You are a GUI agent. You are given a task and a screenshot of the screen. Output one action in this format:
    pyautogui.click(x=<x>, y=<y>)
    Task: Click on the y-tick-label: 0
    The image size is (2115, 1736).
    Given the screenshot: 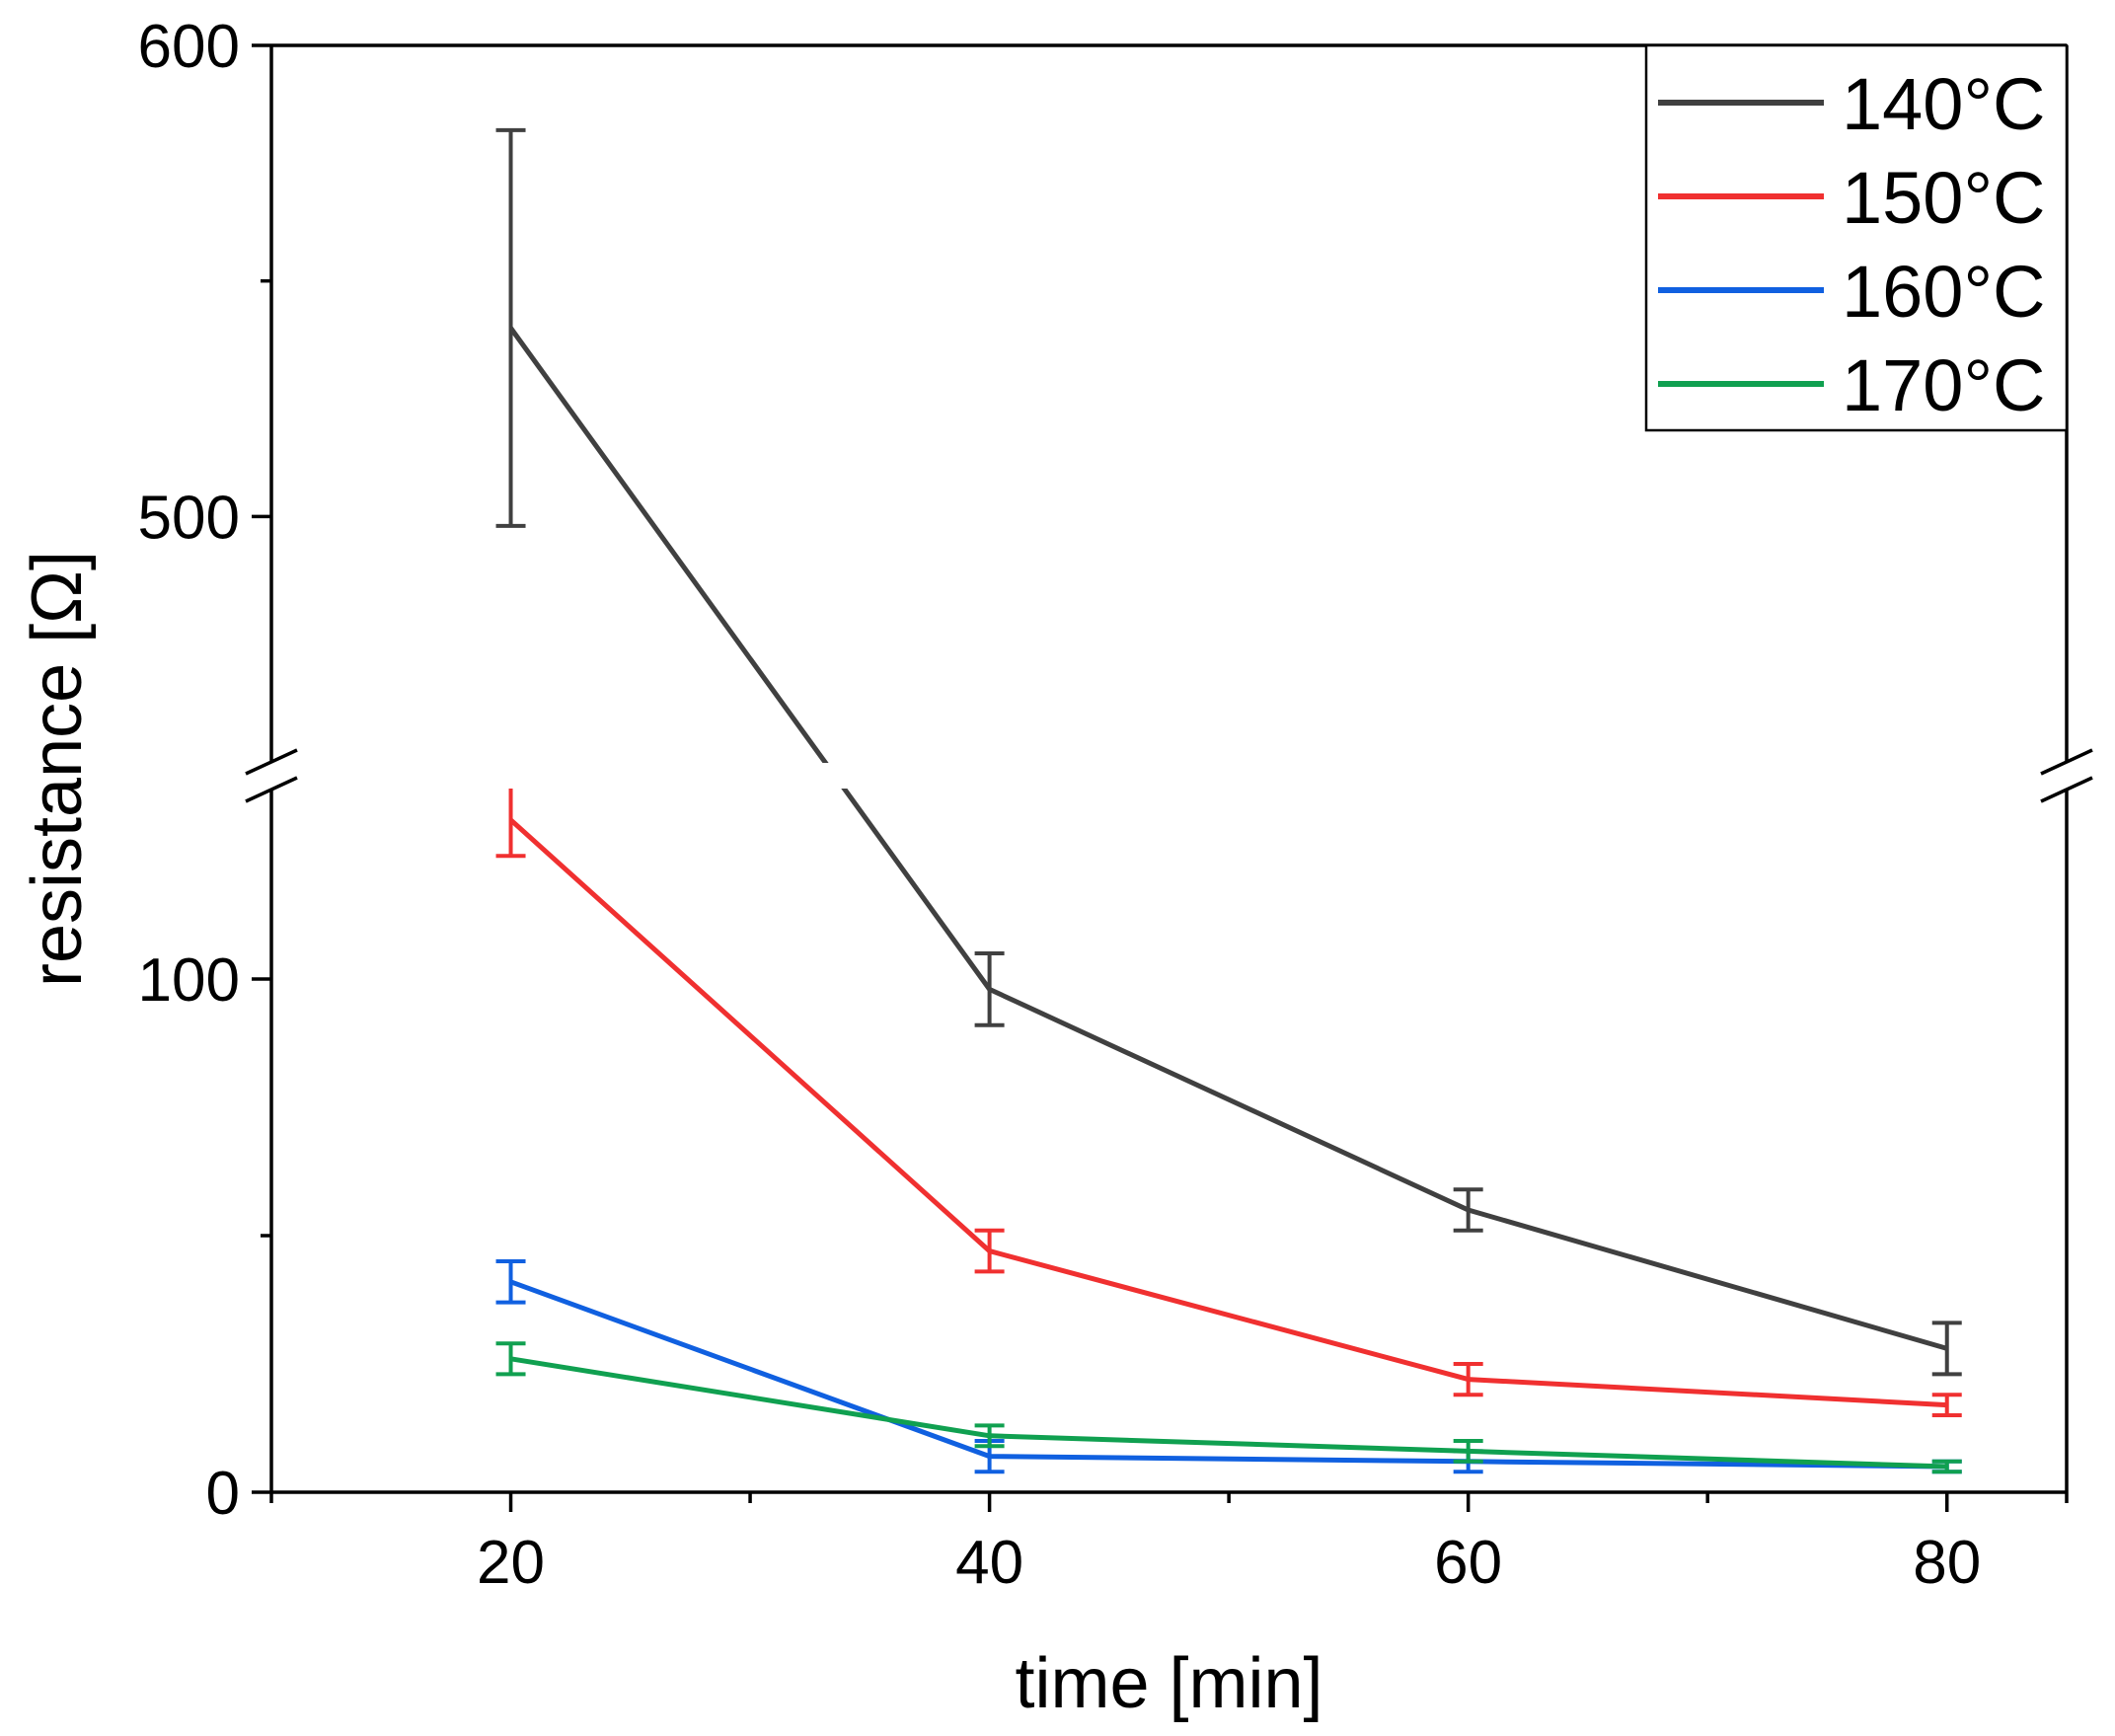 What is the action you would take?
    pyautogui.click(x=223, y=1494)
    